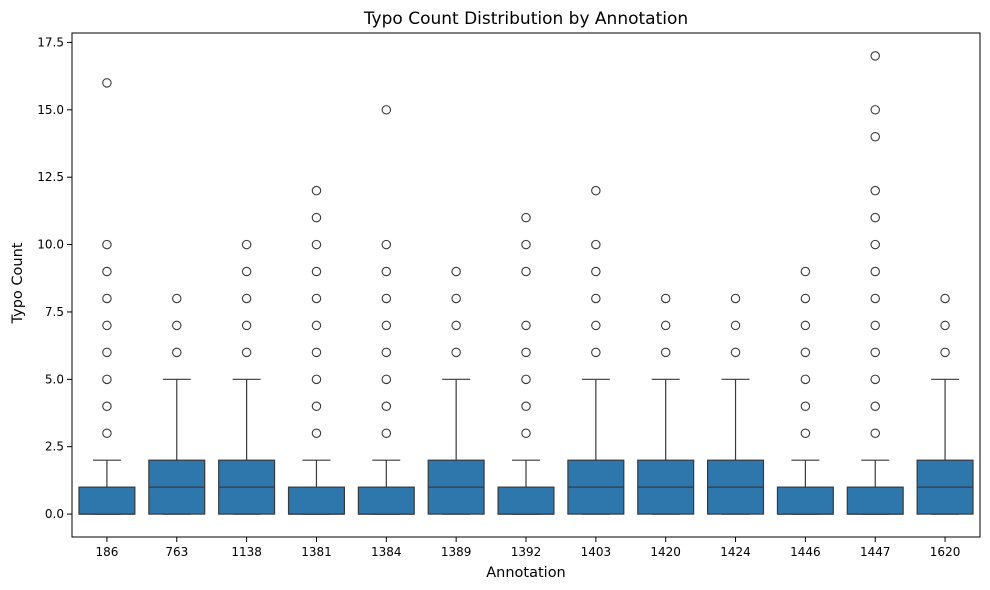 This screenshot has height=590, width=990. What do you see at coordinates (526, 573) in the screenshot?
I see `x-axis-title: Annotation` at bounding box center [526, 573].